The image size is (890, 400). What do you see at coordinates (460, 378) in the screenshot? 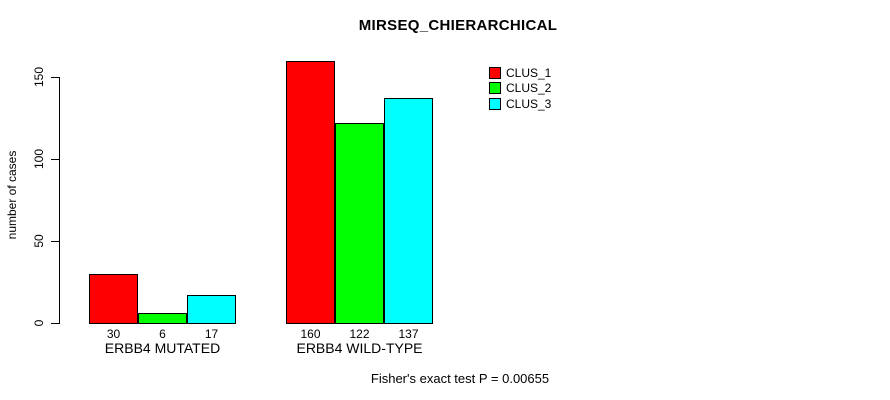
I see `fisher-test-annotation: Fisher's exact test P = 0.00655` at bounding box center [460, 378].